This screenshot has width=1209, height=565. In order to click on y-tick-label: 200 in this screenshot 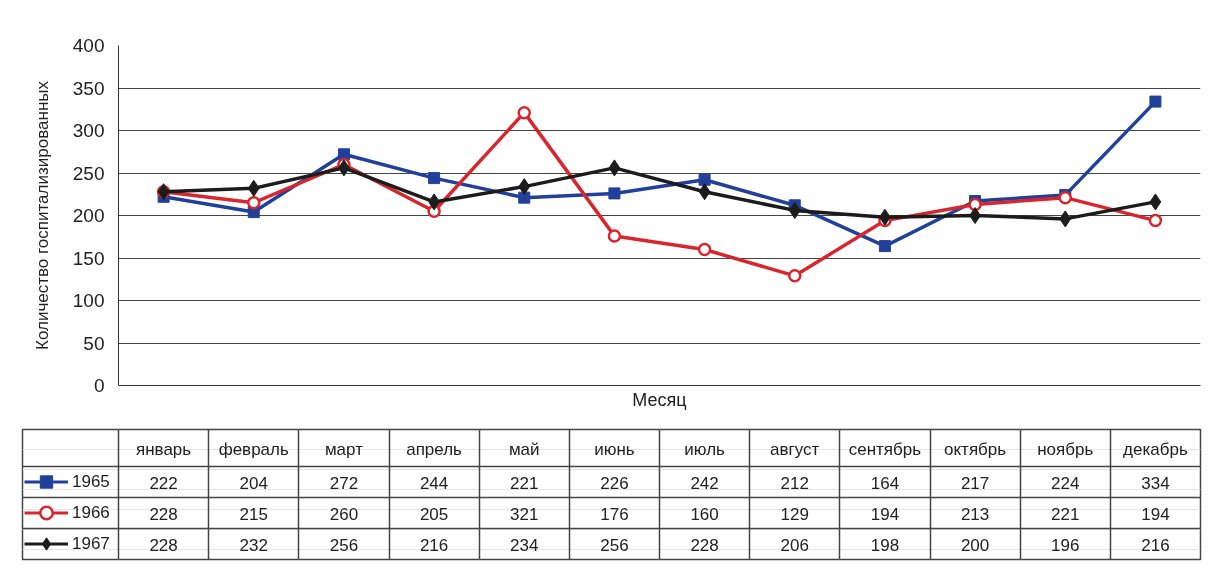, I will do `click(88, 215)`.